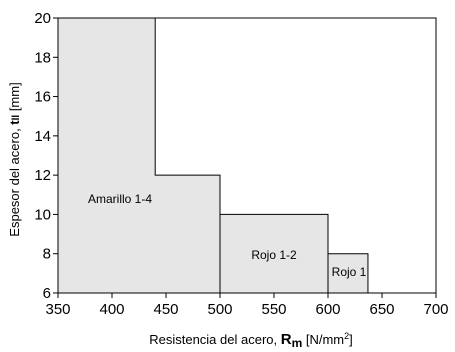 The width and height of the screenshot is (455, 352). Describe the element at coordinates (111, 309) in the screenshot. I see `x-tick-label: 400` at that location.